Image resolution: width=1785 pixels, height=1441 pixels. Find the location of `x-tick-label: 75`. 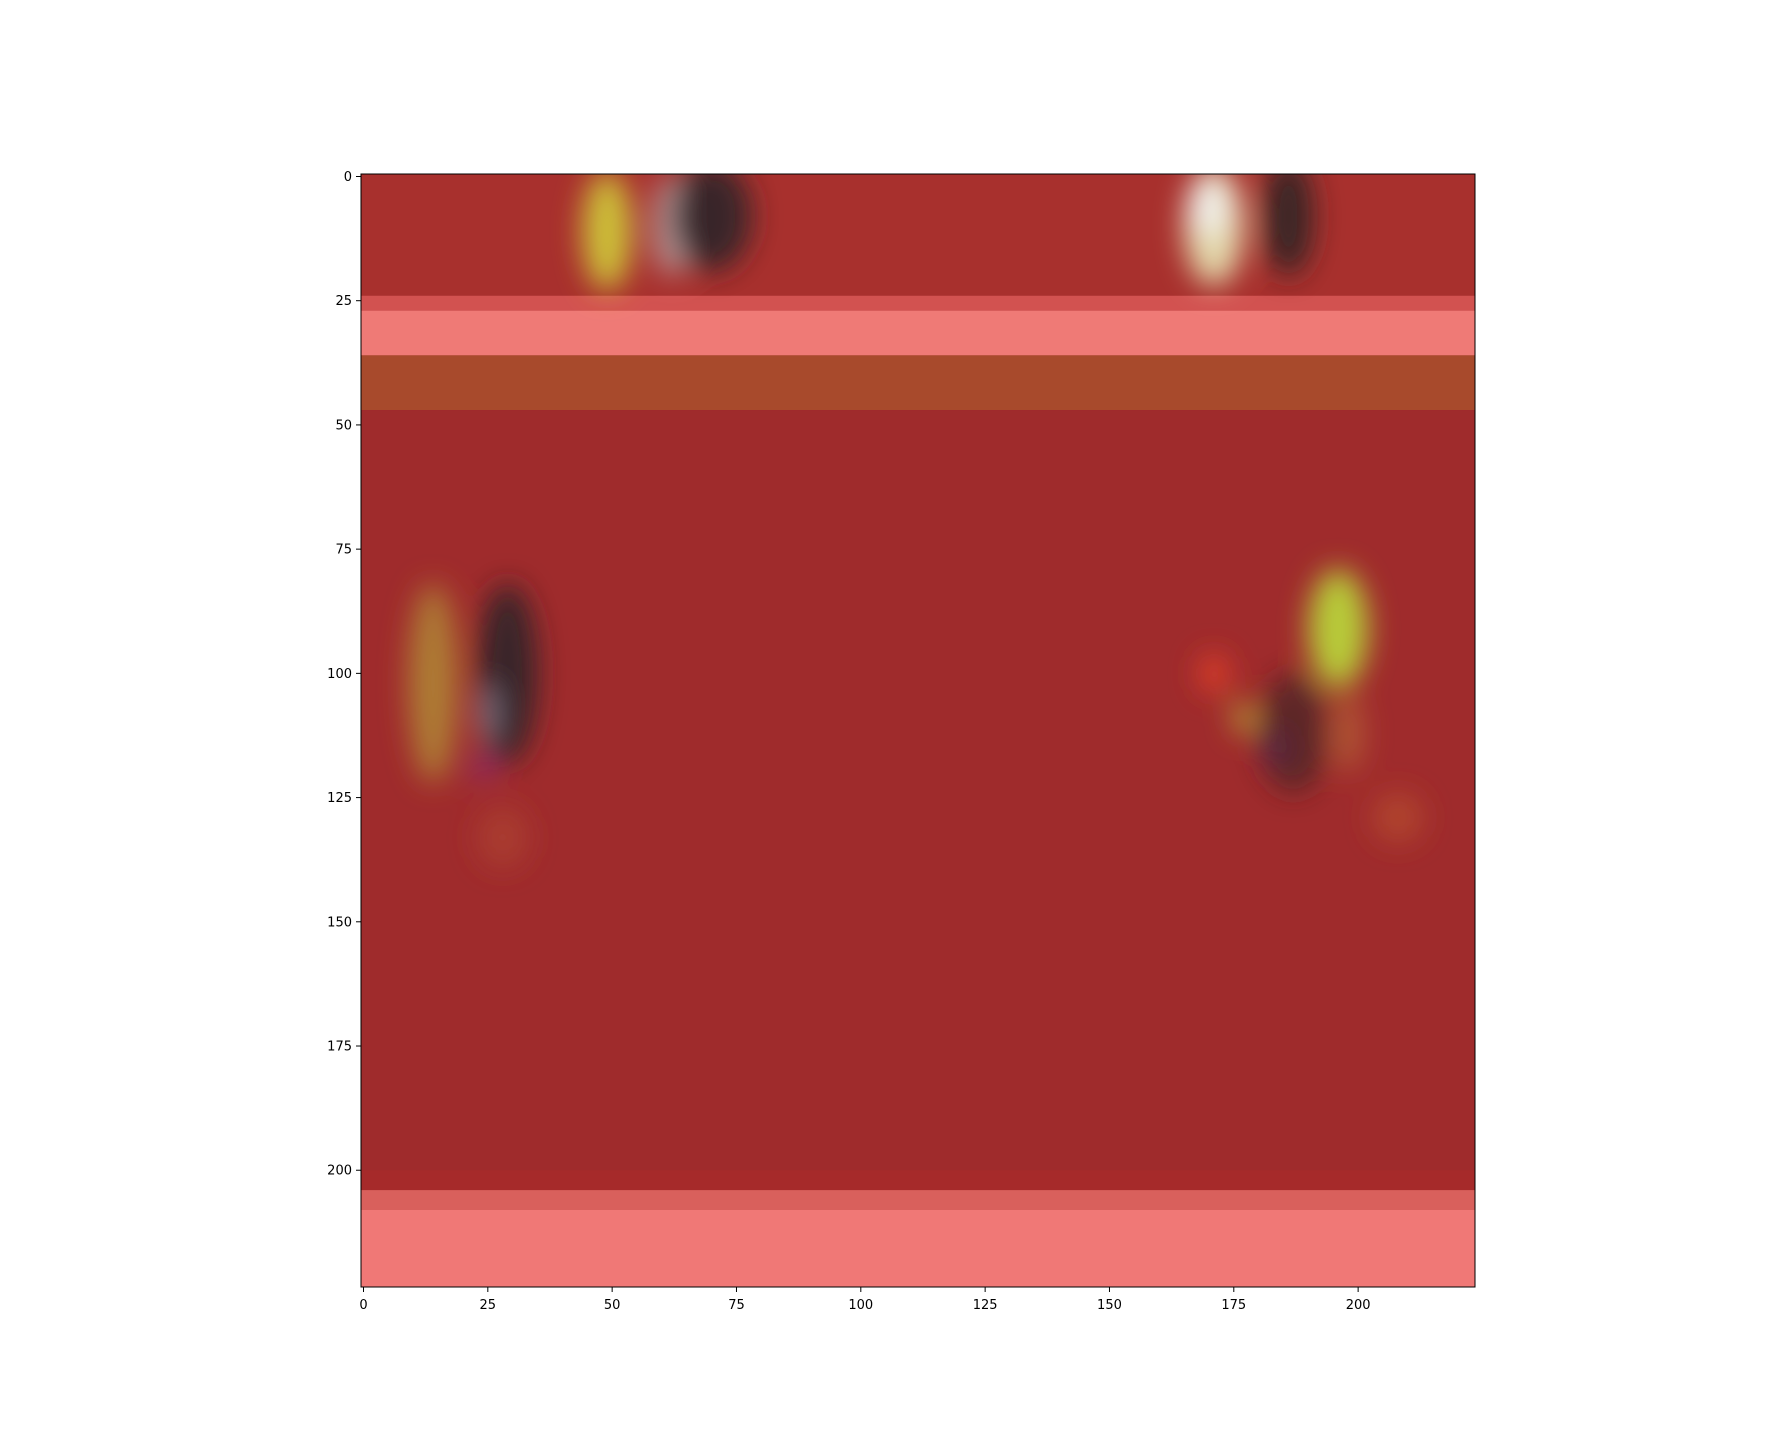

x-tick-label: 75 is located at coordinates (736, 1305).